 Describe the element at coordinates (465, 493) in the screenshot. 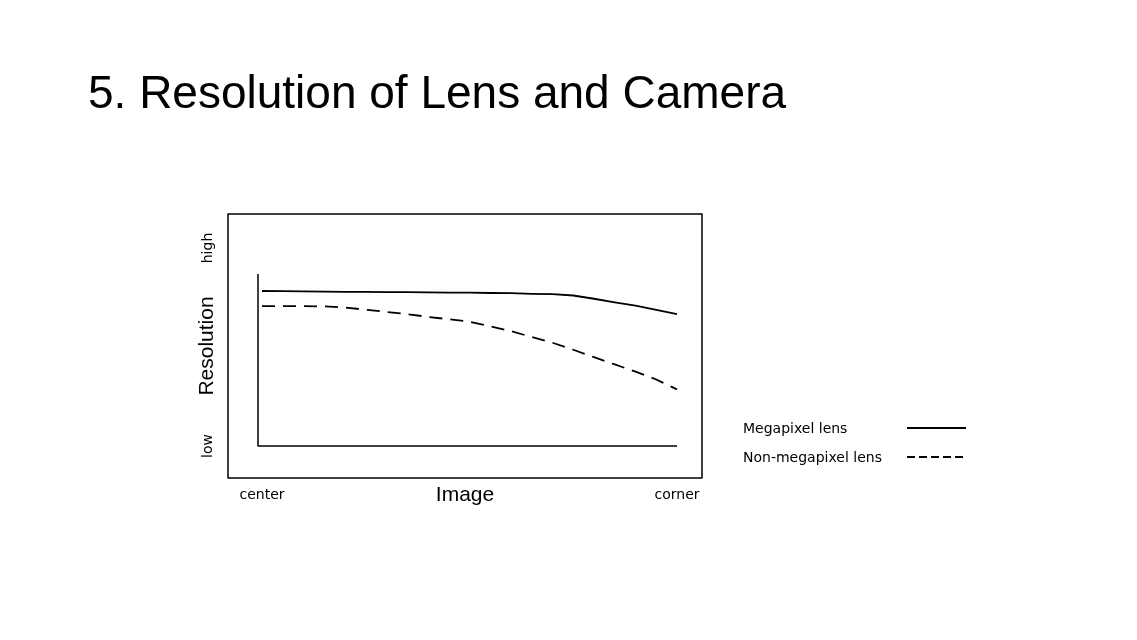

I see `x-axis-title: Image` at that location.